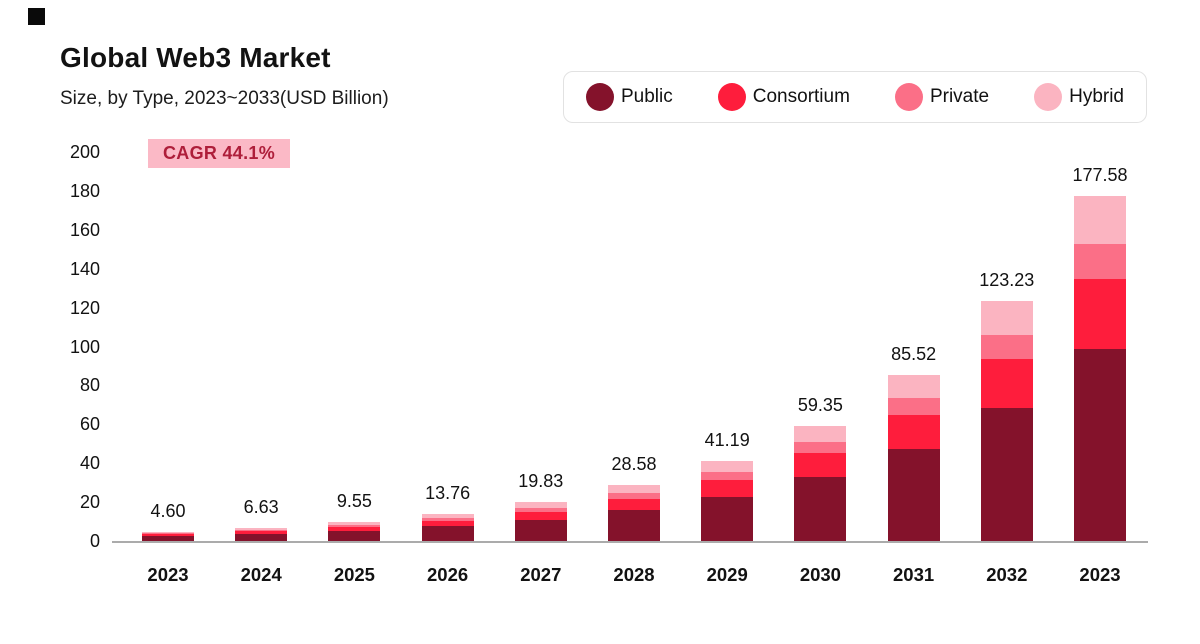  Describe the element at coordinates (634, 464) in the screenshot. I see `bar-total-label: 28.58` at that location.